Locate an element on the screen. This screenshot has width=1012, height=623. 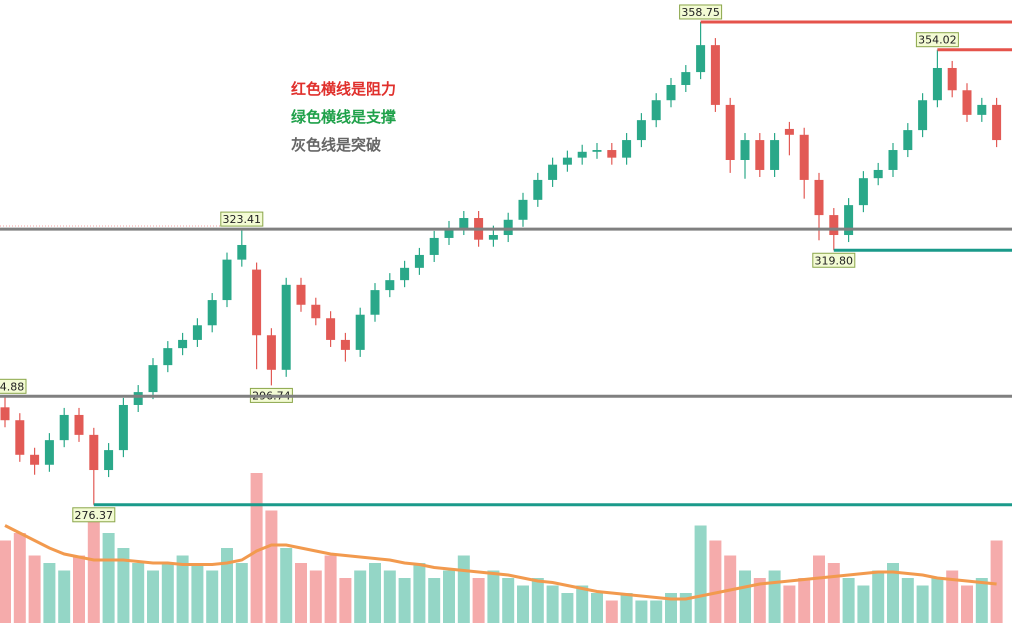
annotation: 灰色线是突破 is located at coordinates (336, 145).